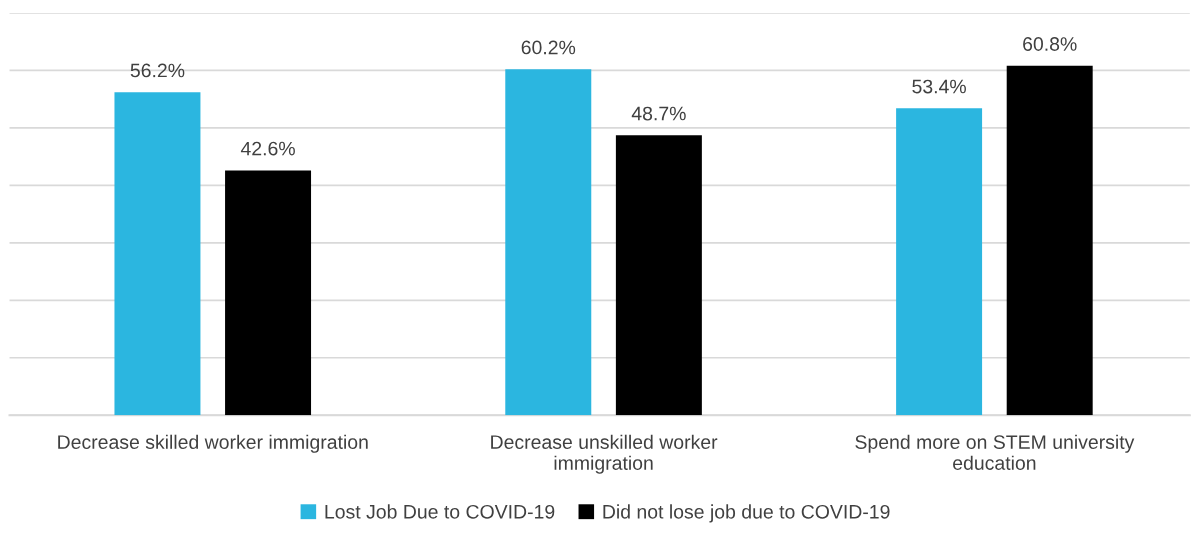  I want to click on legend-label: Lost Job Due to COVID-19, so click(440, 511).